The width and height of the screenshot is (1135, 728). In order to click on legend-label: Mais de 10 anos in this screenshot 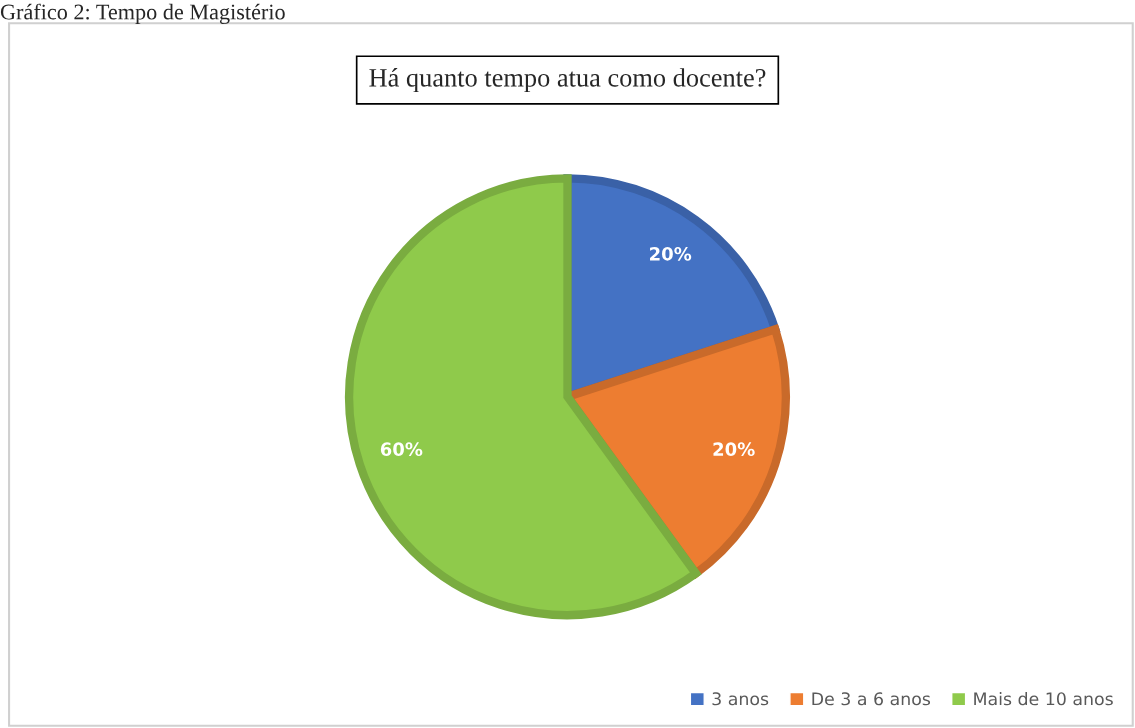, I will do `click(1043, 698)`.